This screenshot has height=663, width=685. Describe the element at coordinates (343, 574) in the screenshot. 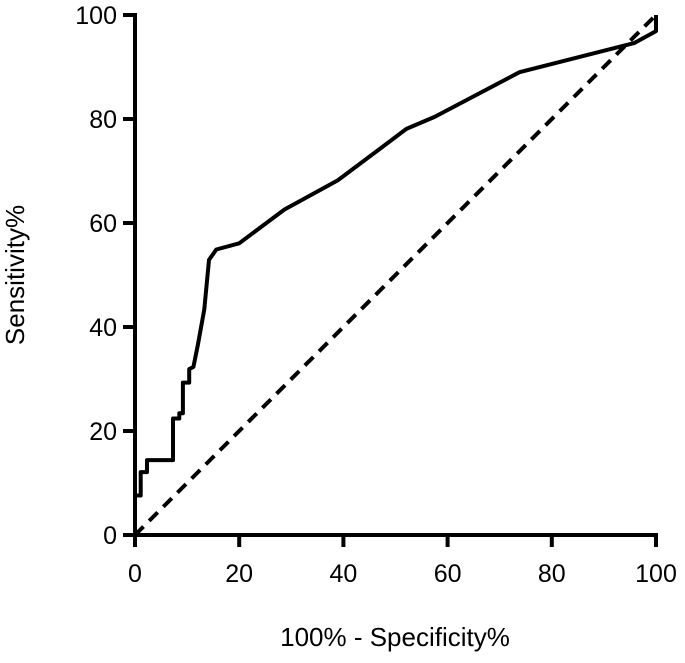

I see `x-tick-label: 40` at that location.